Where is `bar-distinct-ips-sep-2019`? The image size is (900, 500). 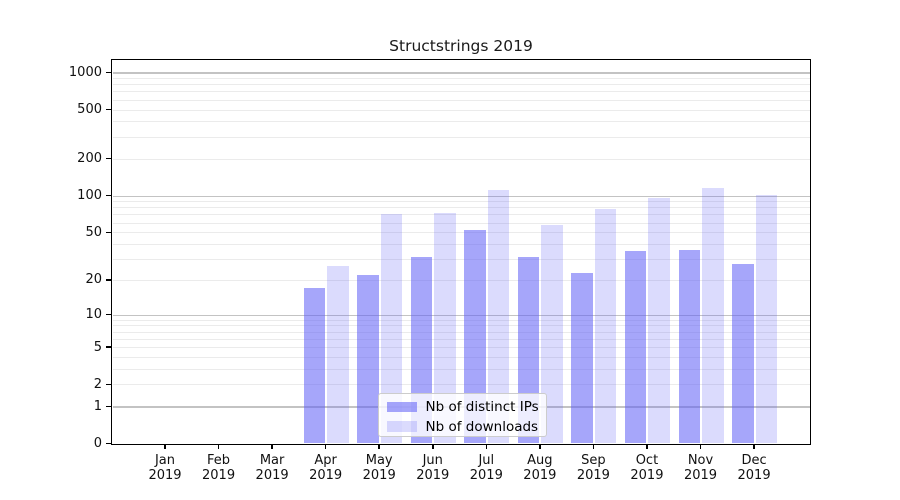 bar-distinct-ips-sep-2019 is located at coordinates (582, 358).